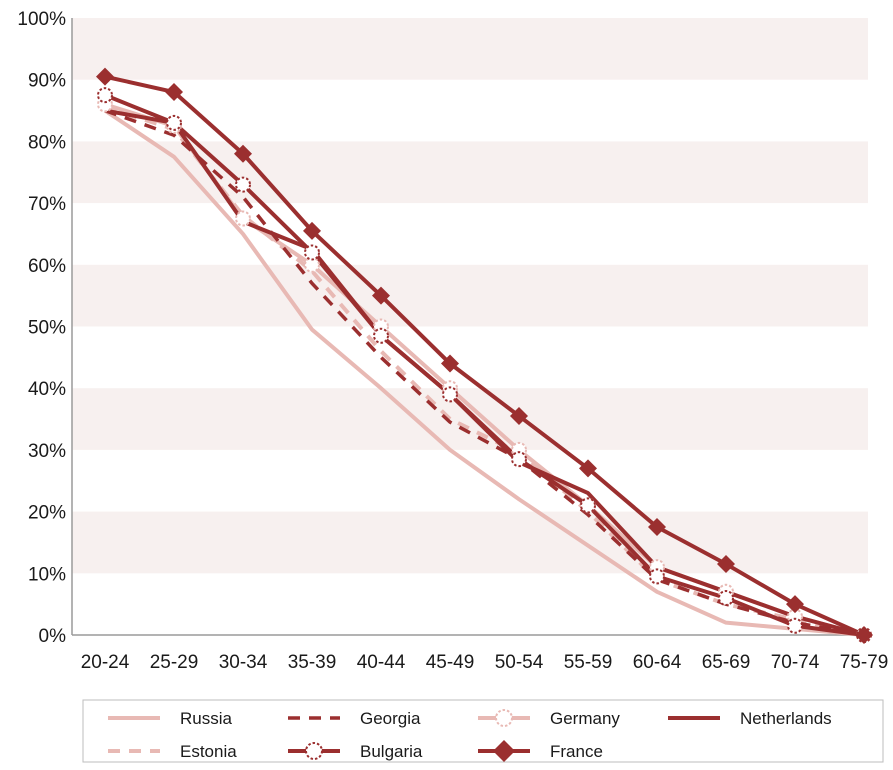  I want to click on legend-item-georgia: Georgia, so click(354, 718).